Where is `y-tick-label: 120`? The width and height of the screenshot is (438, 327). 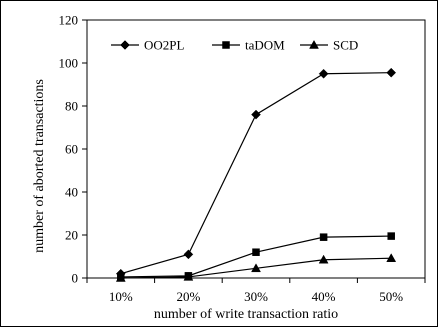
y-tick-label: 120 is located at coordinates (69, 20).